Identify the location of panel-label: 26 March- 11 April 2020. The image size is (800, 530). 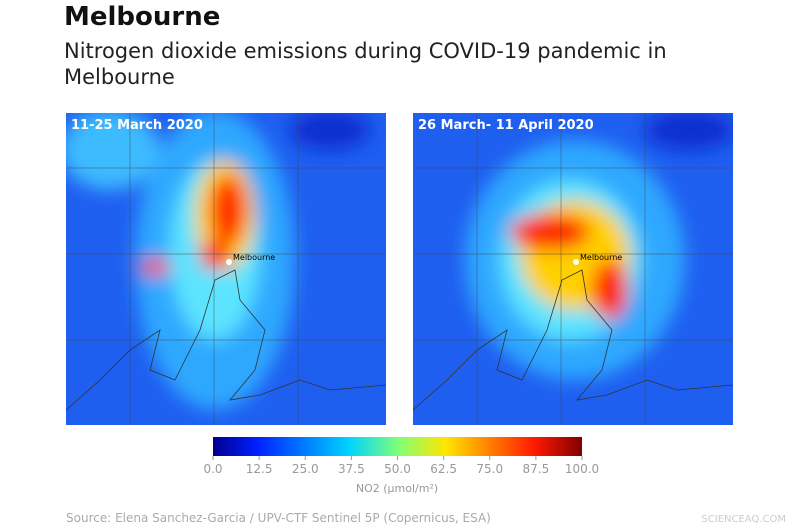
(506, 125).